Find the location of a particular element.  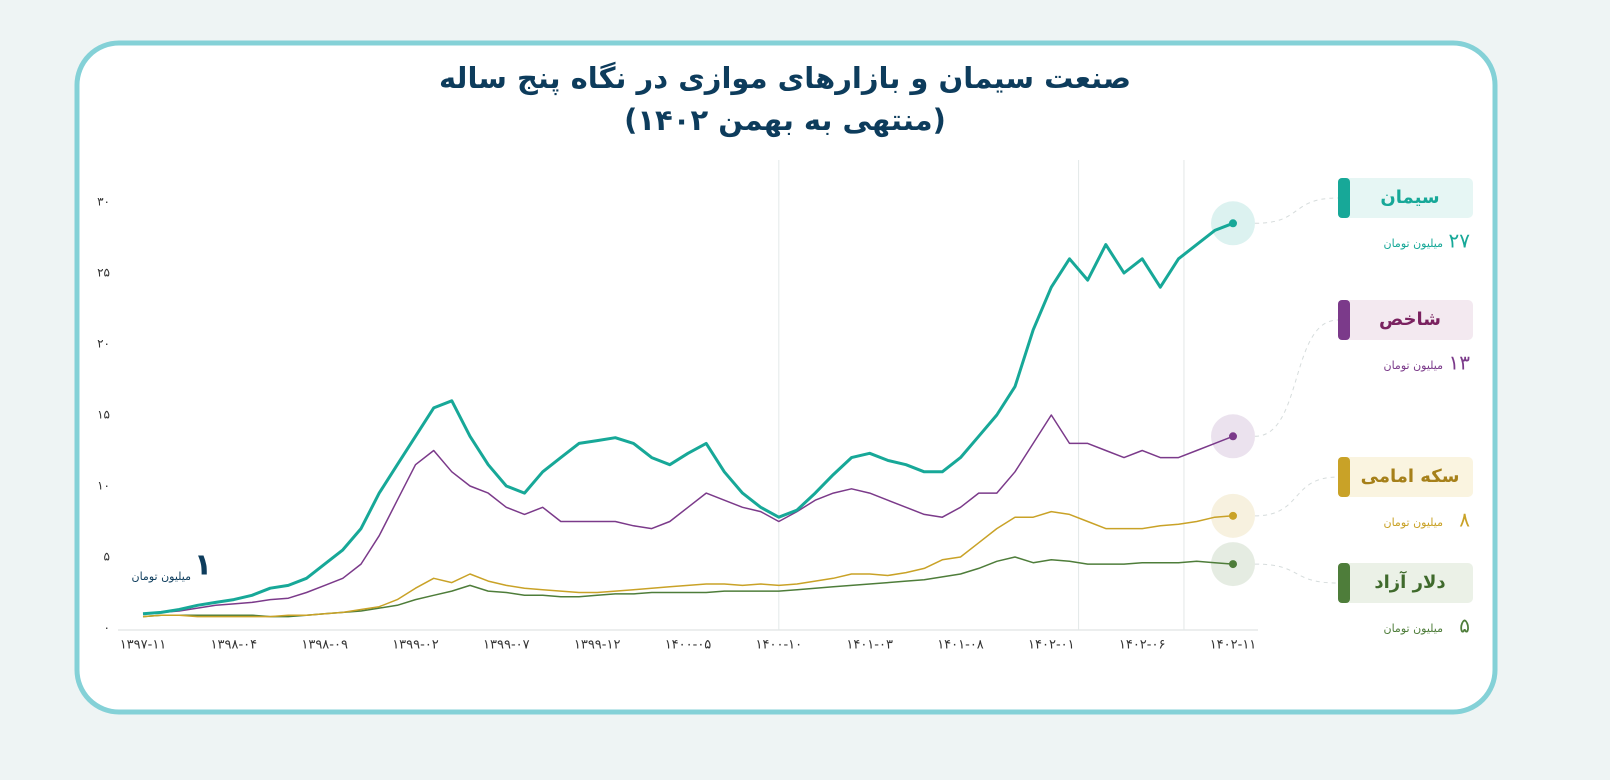

x-tick-label: ۱۳۹۹-۱۲ is located at coordinates (597, 645).